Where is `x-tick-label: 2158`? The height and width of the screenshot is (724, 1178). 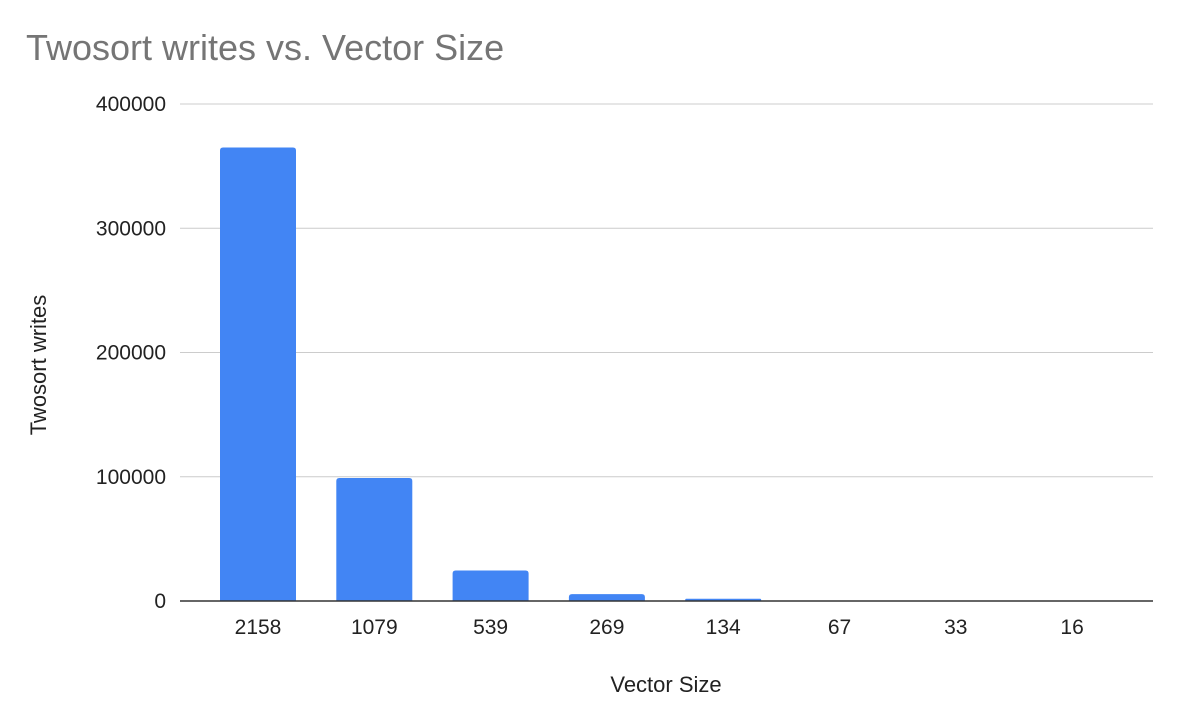 x-tick-label: 2158 is located at coordinates (258, 627).